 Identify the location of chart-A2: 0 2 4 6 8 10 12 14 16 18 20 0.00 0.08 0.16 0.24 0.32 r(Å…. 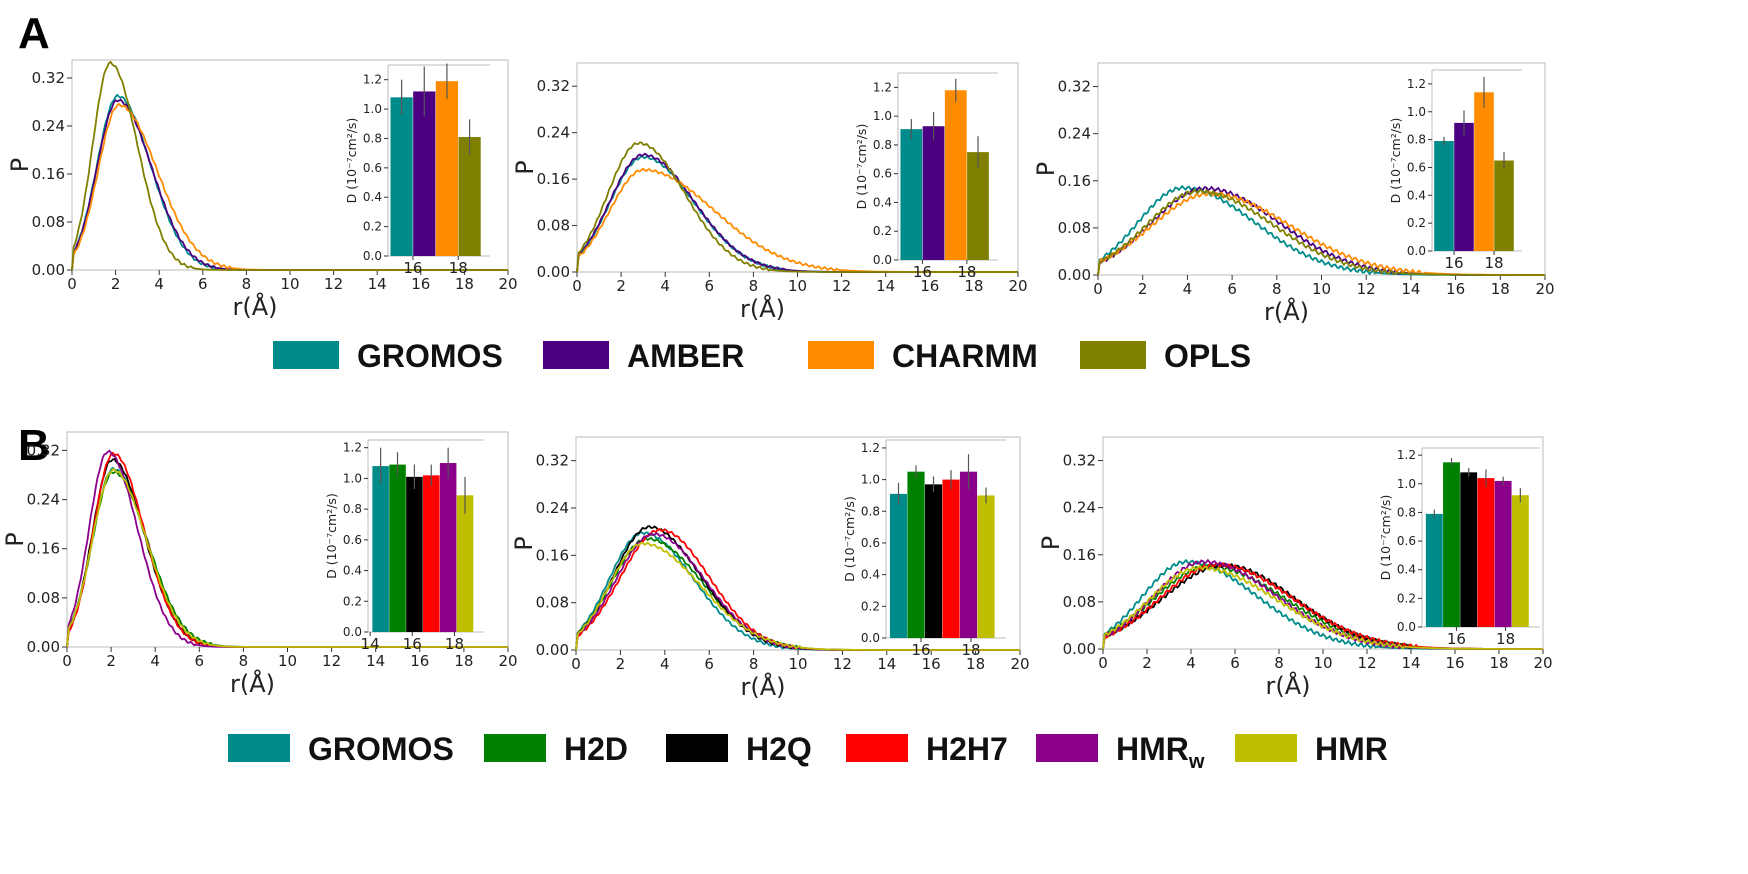
(769, 192).